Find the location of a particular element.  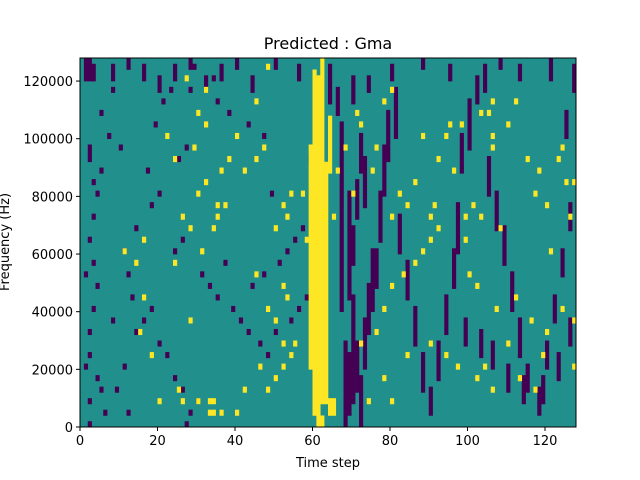

chart-title: Predicted : Gma is located at coordinates (328, 43).